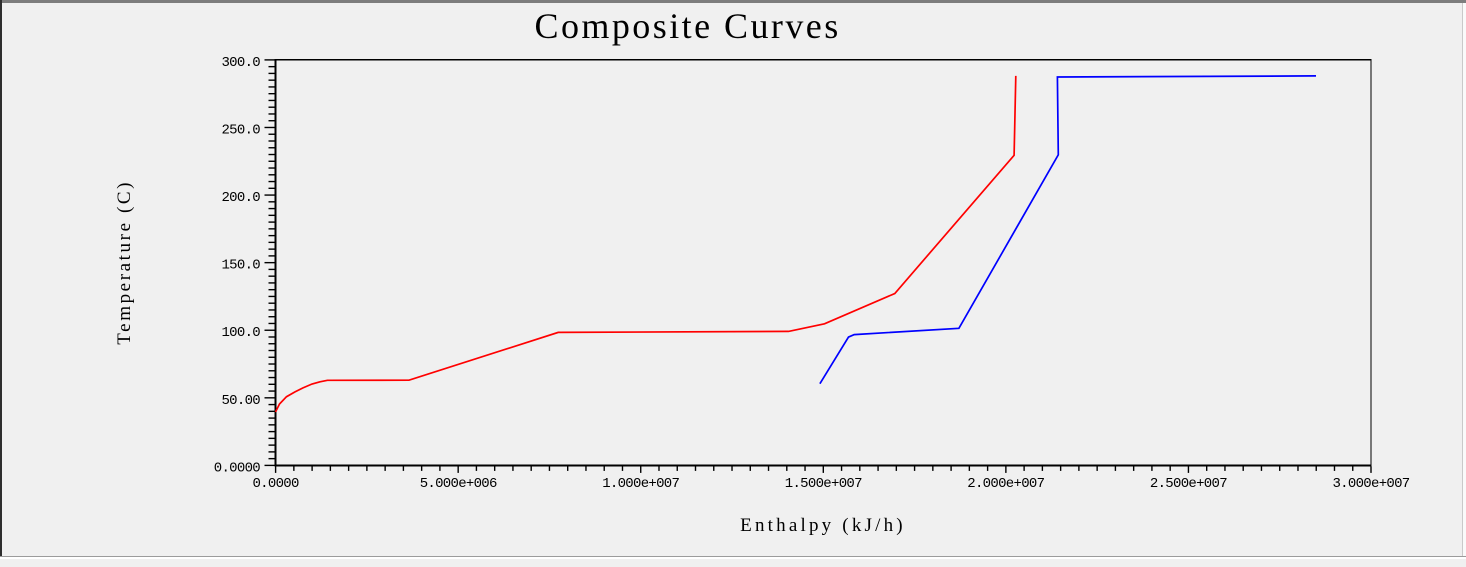  What do you see at coordinates (240, 63) in the screenshot?
I see `svg-text: 300.0` at bounding box center [240, 63].